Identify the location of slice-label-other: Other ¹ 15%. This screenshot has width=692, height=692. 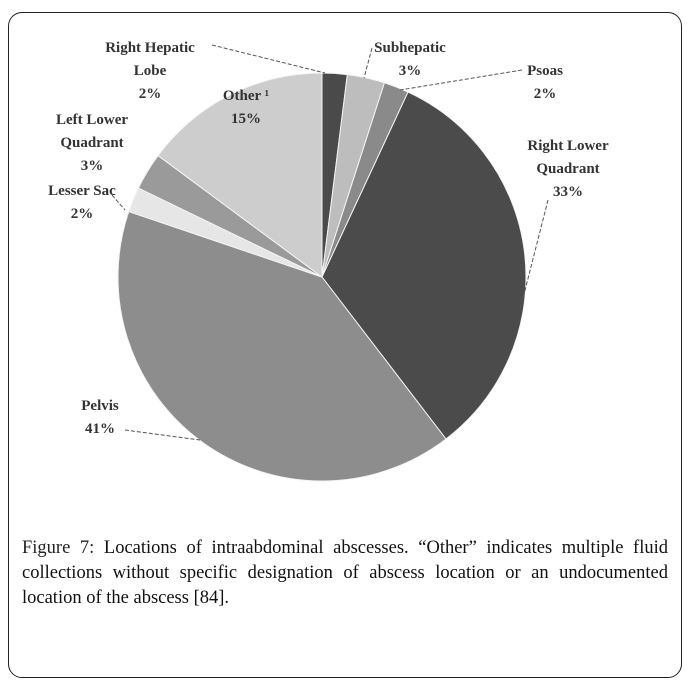
(246, 107).